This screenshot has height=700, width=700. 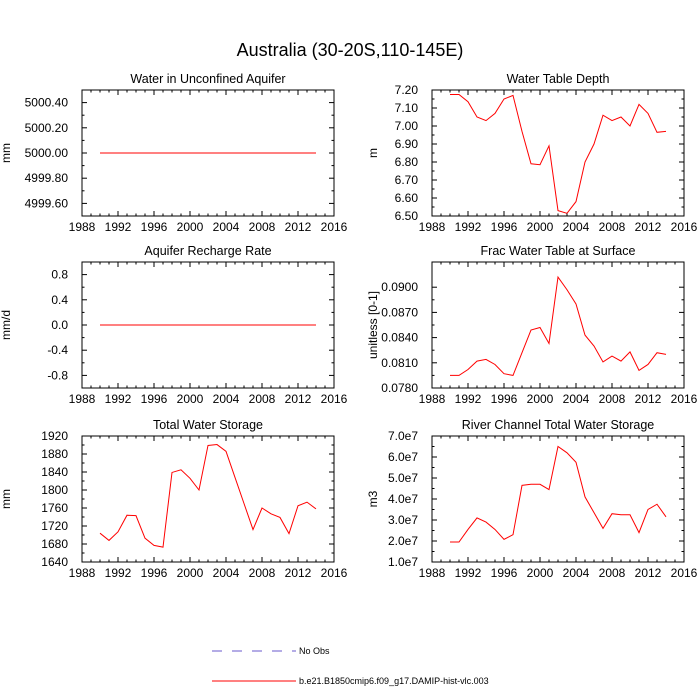 What do you see at coordinates (54, 544) in the screenshot?
I see `y-tick-label: 1680` at bounding box center [54, 544].